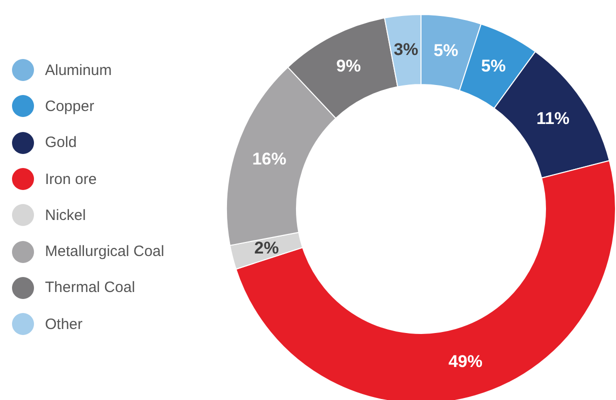 The image size is (616, 400). I want to click on legend-label: Iron ore, so click(71, 179).